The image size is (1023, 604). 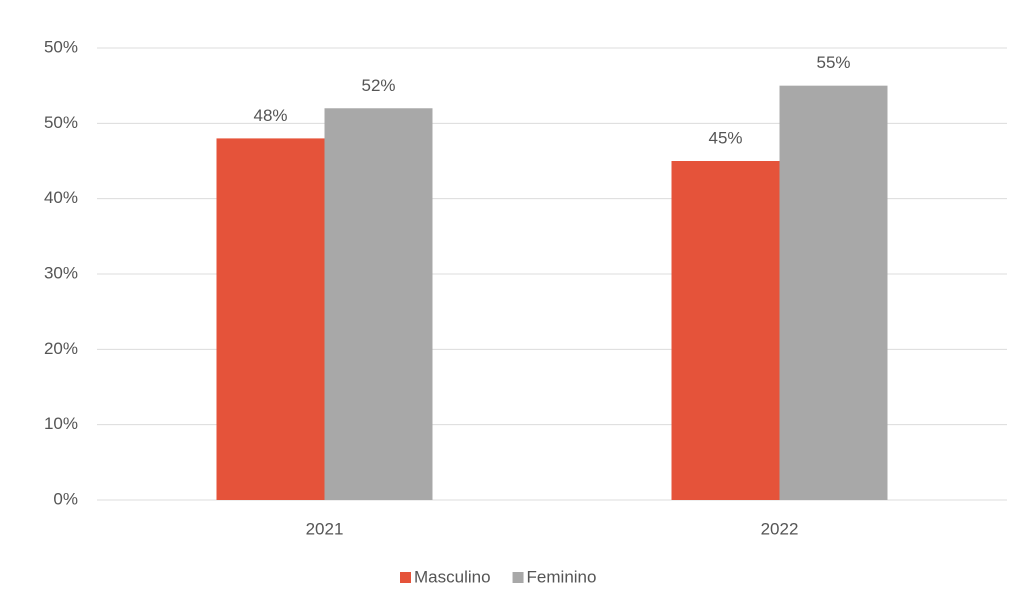 What do you see at coordinates (725, 137) in the screenshot?
I see `value-label: 45%` at bounding box center [725, 137].